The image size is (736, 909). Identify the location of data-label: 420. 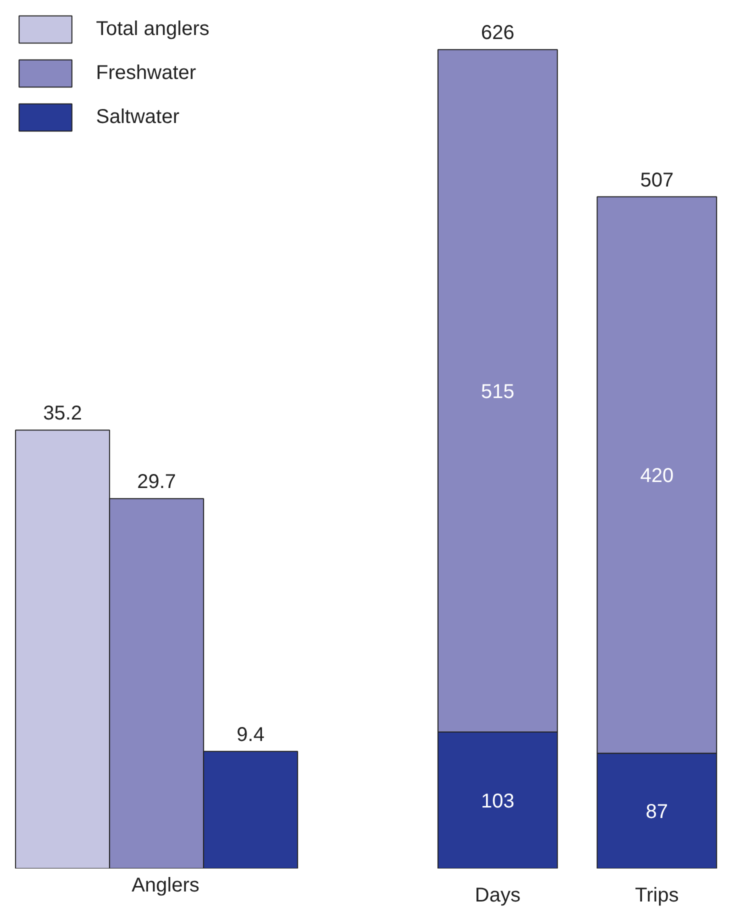
(657, 475).